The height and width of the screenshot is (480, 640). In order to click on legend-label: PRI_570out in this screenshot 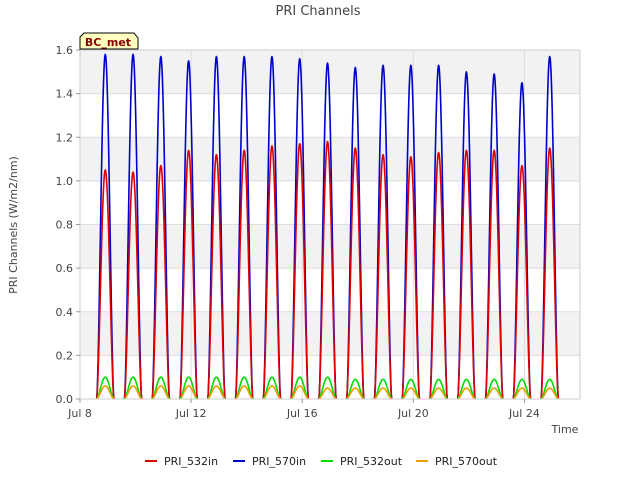, I will do `click(466, 461)`.